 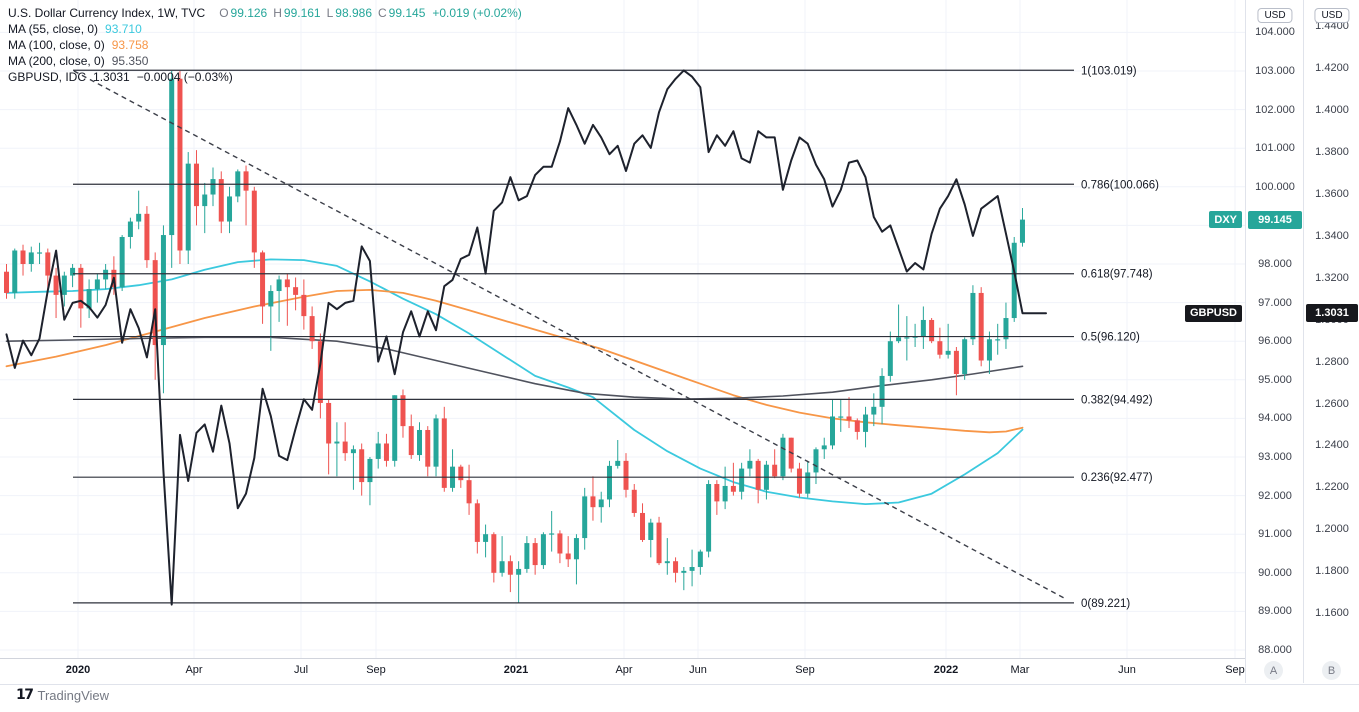 I want to click on ma-line-ma200, so click(x=514, y=368).